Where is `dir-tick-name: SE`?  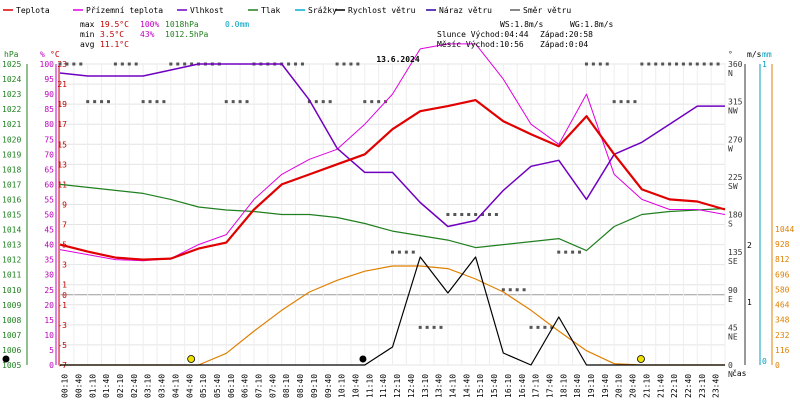
dir-tick-name: SE is located at coordinates (733, 261).